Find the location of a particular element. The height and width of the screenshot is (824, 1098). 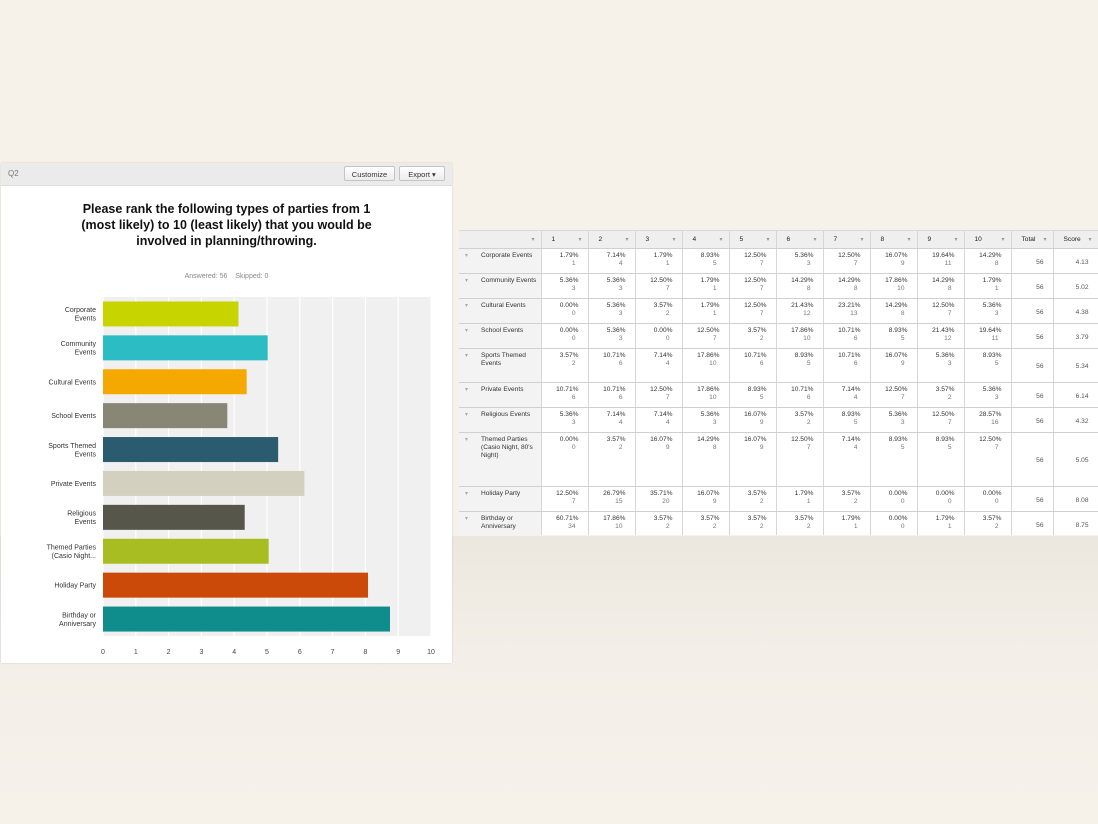

column-header: Score ▾ is located at coordinates (1075, 240).